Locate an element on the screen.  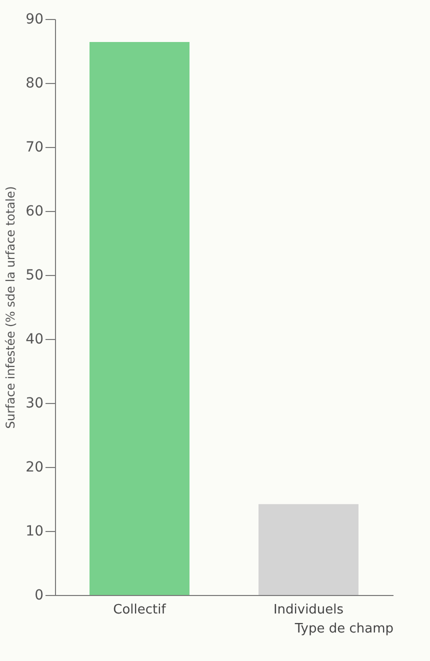
y-tick-label: 60 is located at coordinates (35, 212).